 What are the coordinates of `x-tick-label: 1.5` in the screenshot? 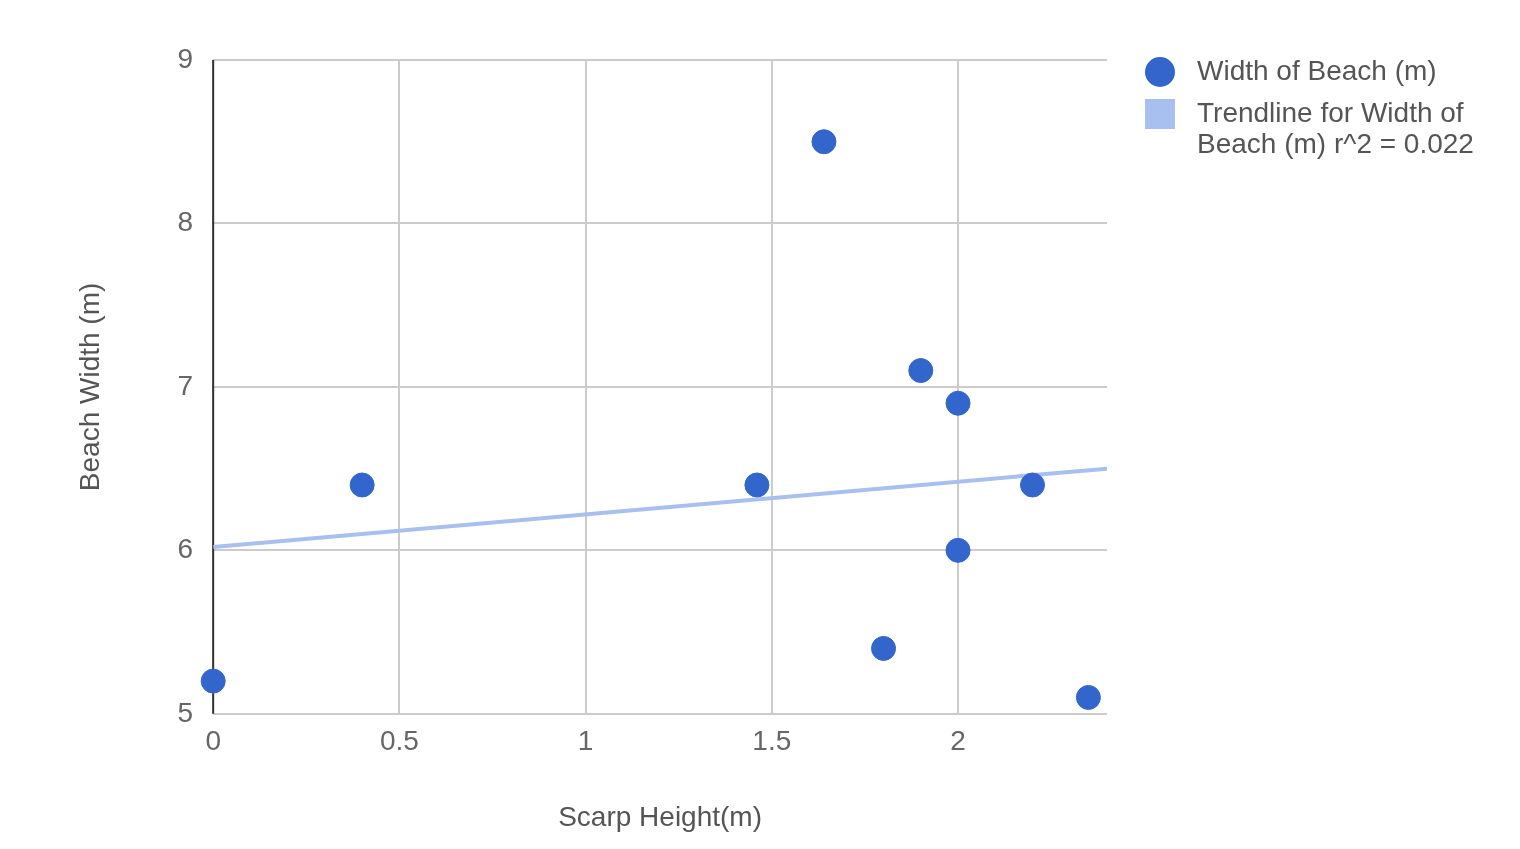 It's located at (772, 741).